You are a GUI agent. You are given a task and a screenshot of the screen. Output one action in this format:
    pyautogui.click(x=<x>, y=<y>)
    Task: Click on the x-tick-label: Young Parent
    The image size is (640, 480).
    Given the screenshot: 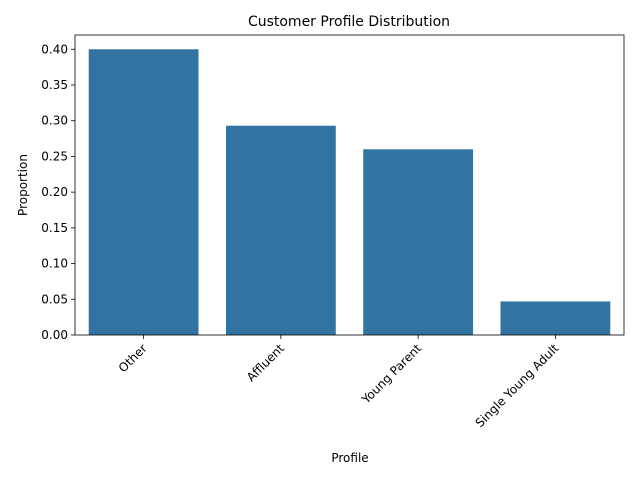 What is the action you would take?
    pyautogui.click(x=391, y=374)
    